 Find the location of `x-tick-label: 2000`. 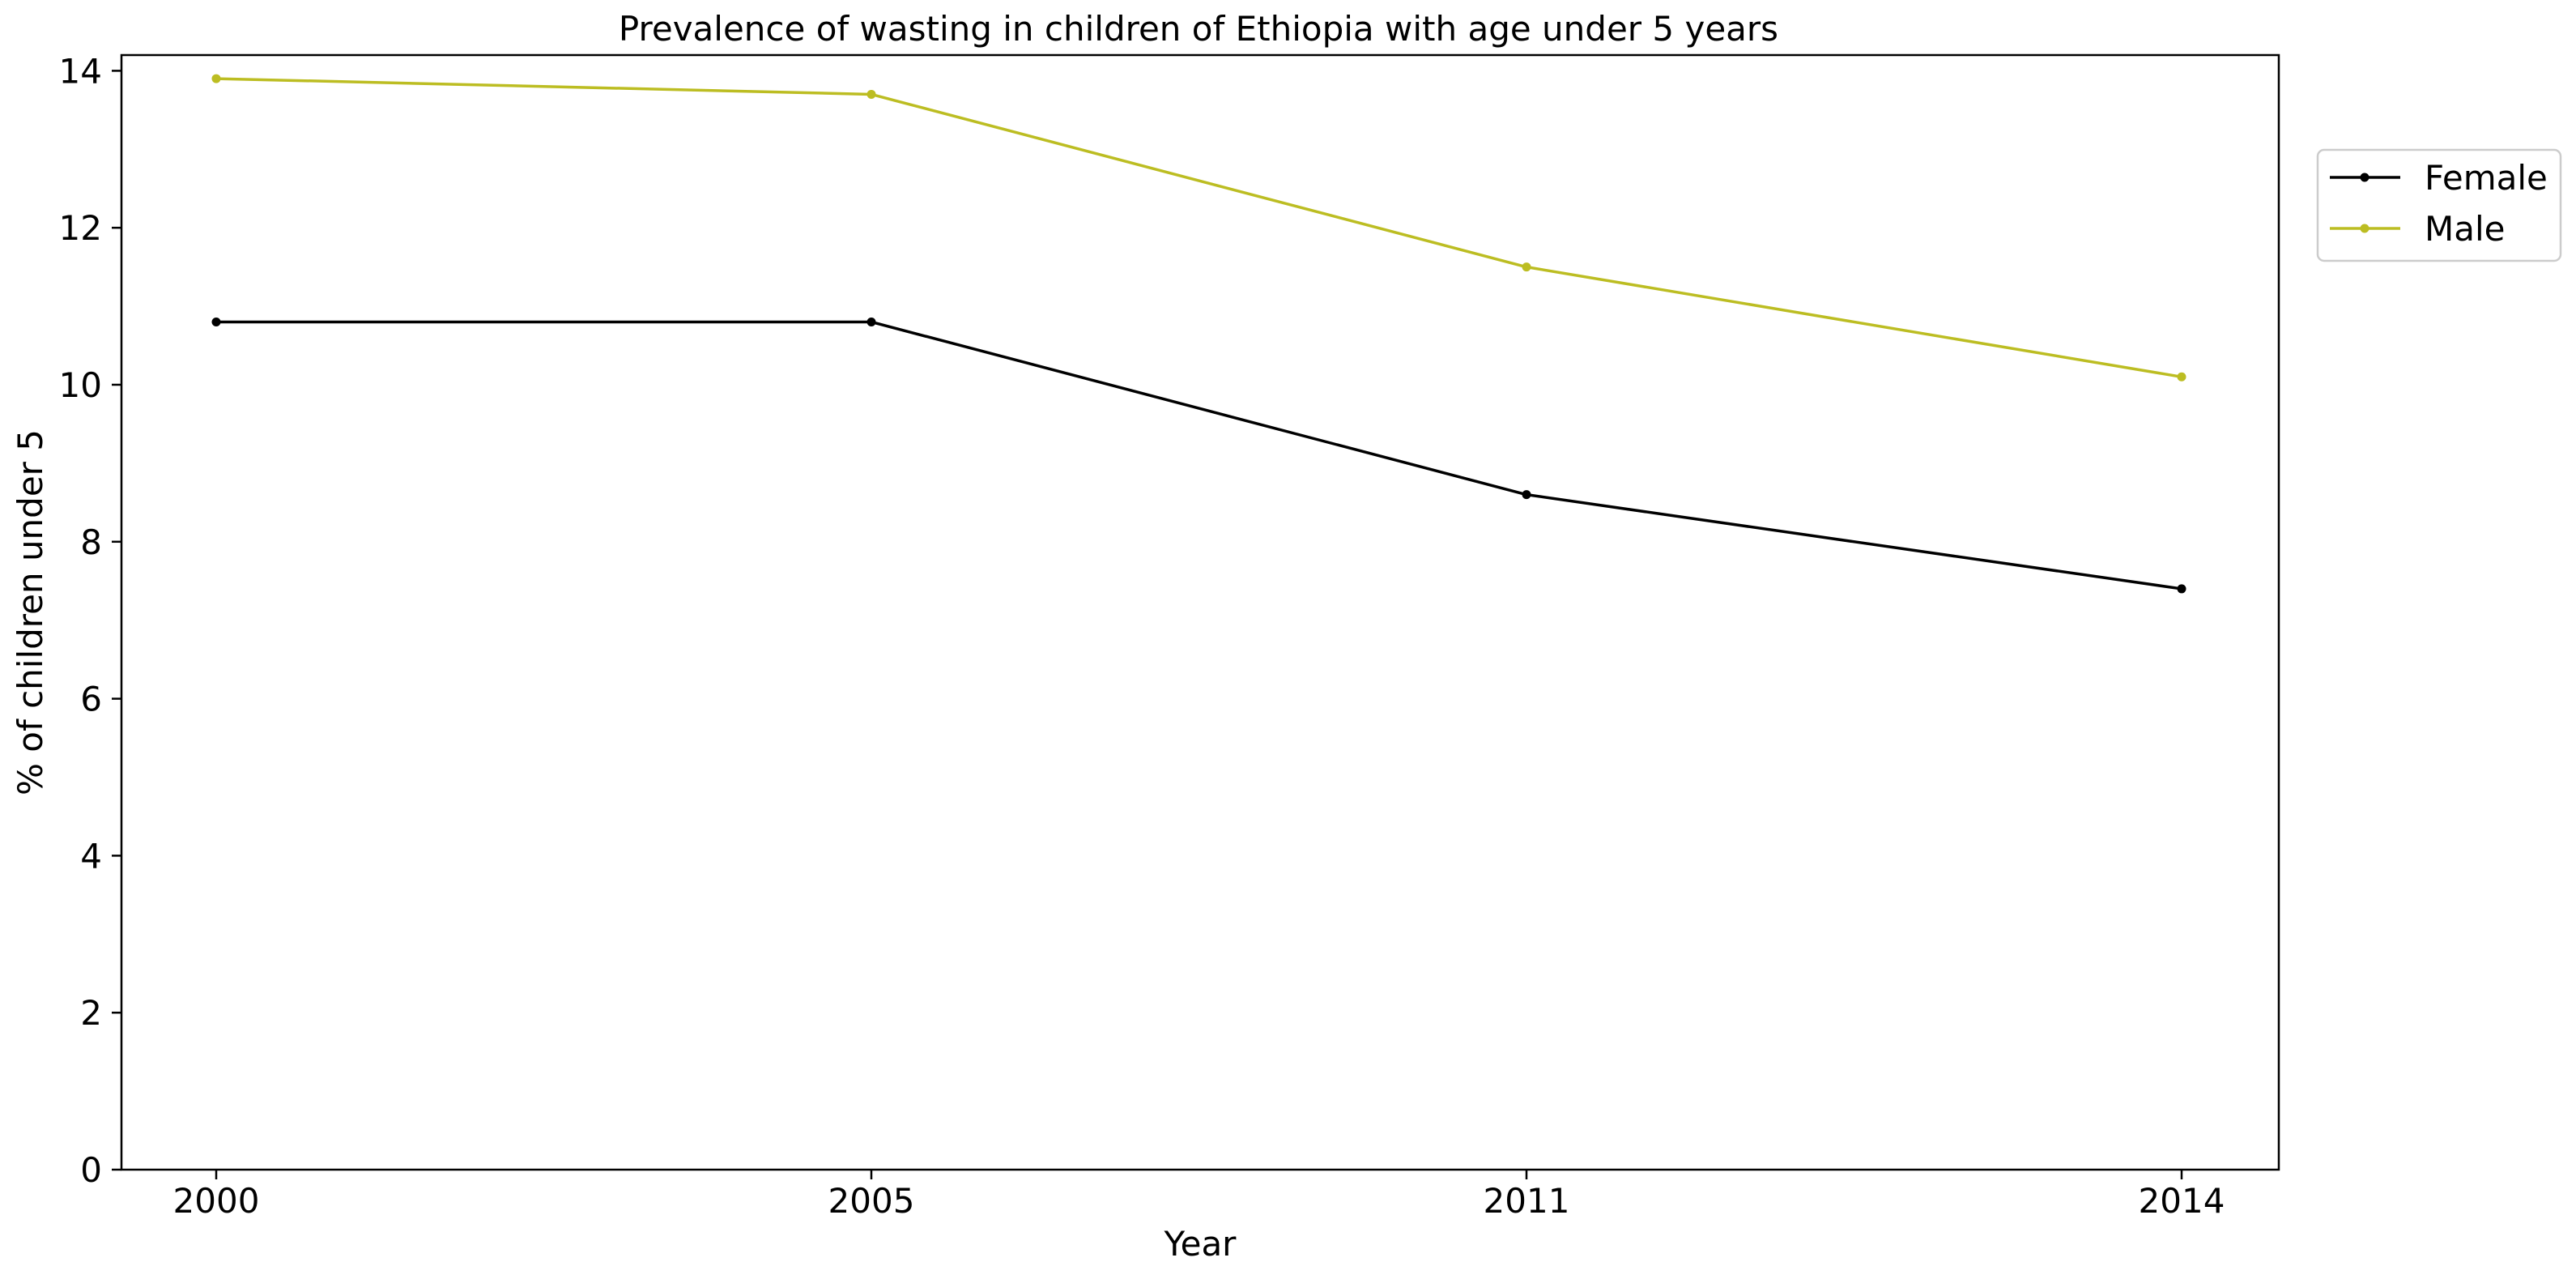

x-tick-label: 2000 is located at coordinates (216, 1201).